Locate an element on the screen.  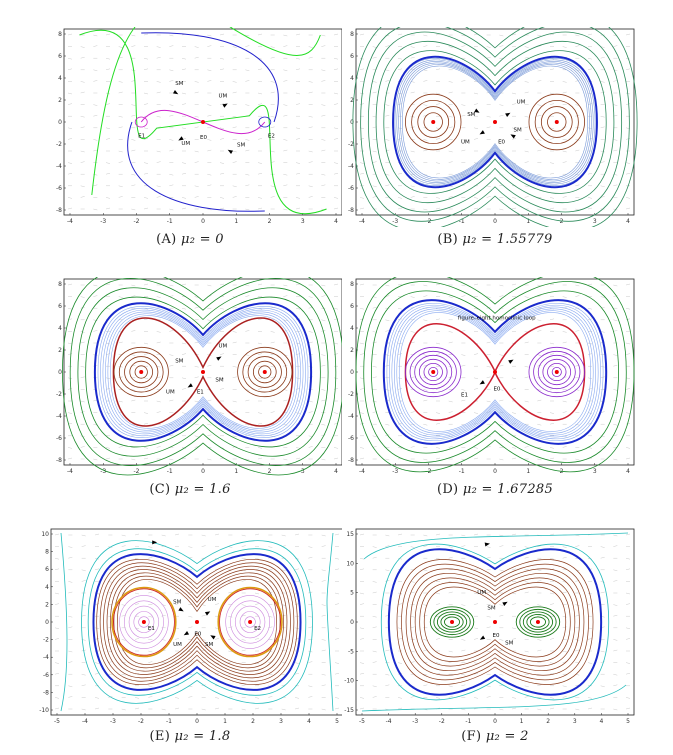
caption-eq: μ₂ = 2 is located at coordinates (507, 736).